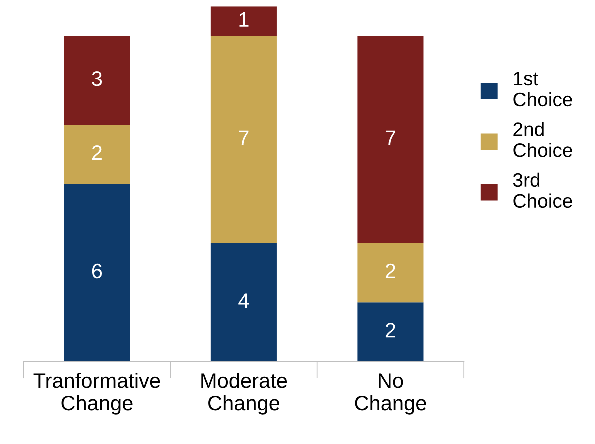 The height and width of the screenshot is (444, 595). What do you see at coordinates (97, 393) in the screenshot?
I see `x-tick-label: Tranformative Change` at bounding box center [97, 393].